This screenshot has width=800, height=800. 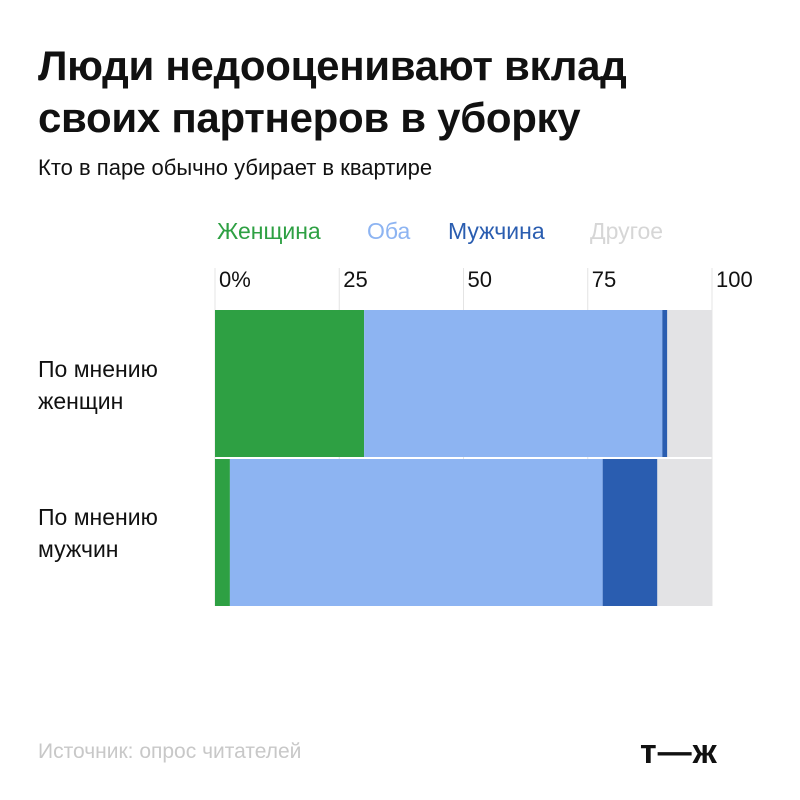 I want to click on category-label-men-line-1: По мнению, so click(x=98, y=517).